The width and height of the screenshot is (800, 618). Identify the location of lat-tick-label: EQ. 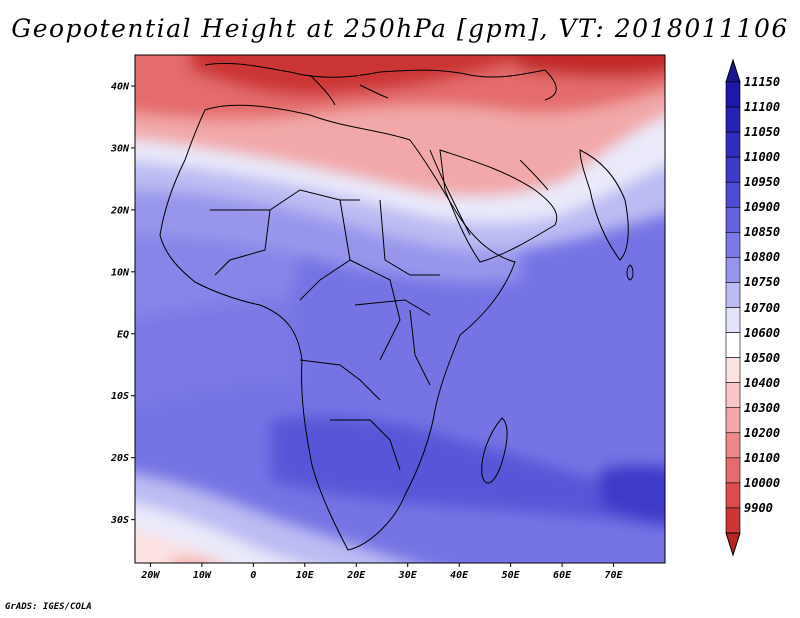
(123, 334).